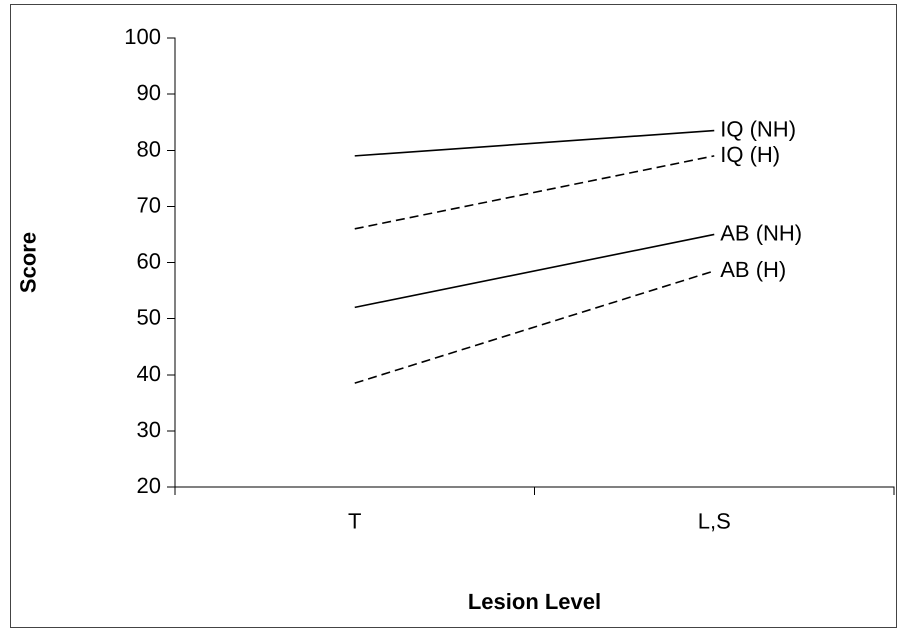 The height and width of the screenshot is (632, 901). I want to click on y-tick-label: 90, so click(148, 93).